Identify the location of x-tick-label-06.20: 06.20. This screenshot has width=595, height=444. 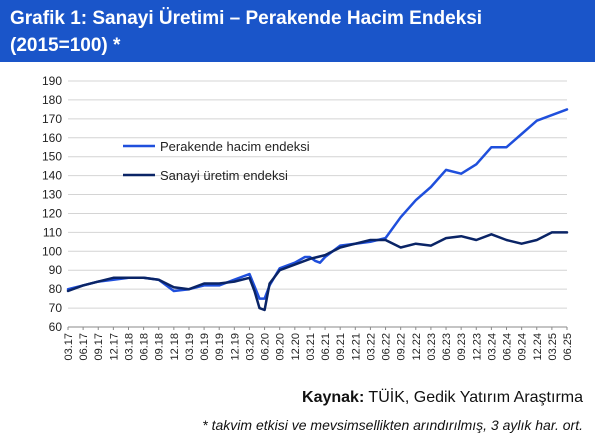
(266, 347).